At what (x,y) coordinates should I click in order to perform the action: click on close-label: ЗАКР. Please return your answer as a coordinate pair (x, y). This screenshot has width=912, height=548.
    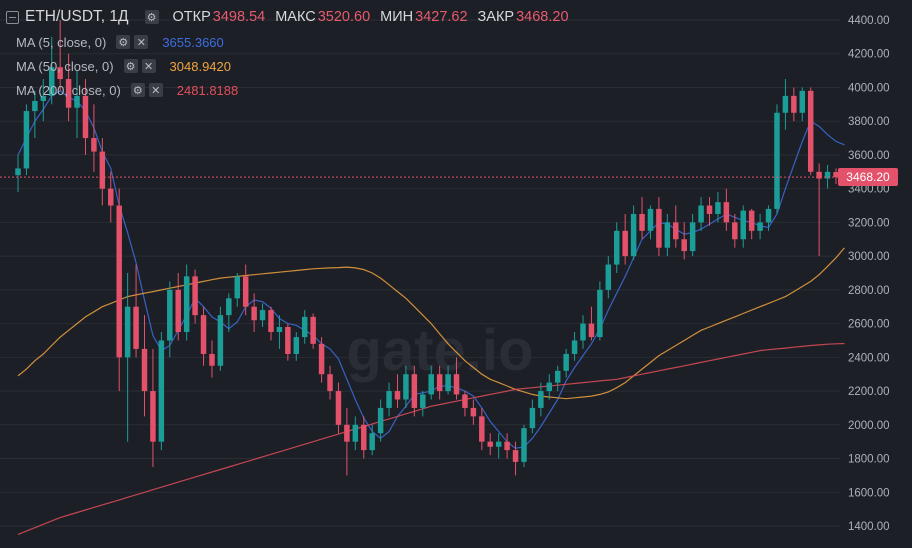
    Looking at the image, I should click on (496, 17).